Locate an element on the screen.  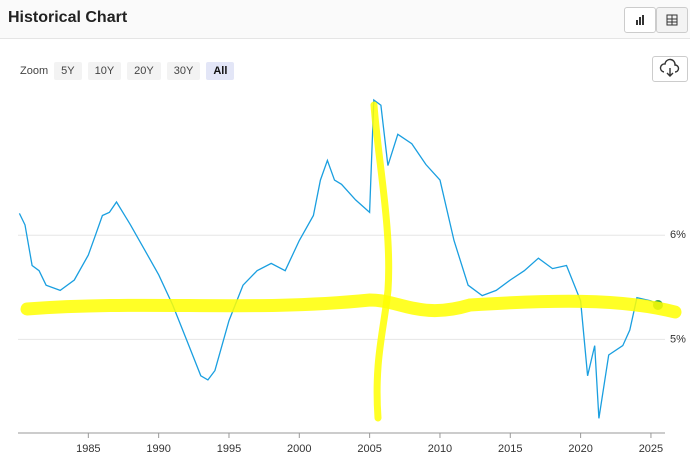
chart-view-button is located at coordinates (640, 20).